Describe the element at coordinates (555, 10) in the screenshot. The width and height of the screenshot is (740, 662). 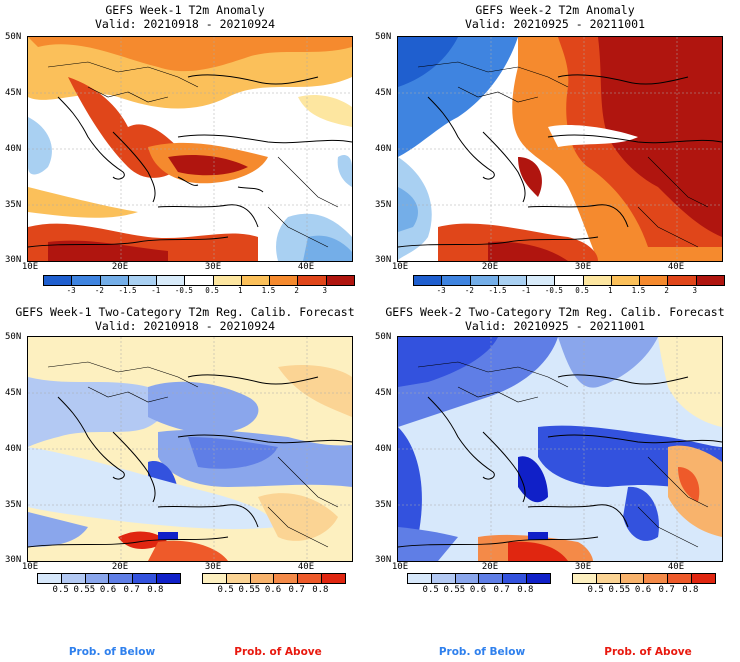
I see `panel-title: GEFS Week-2 T2m Anomaly` at that location.